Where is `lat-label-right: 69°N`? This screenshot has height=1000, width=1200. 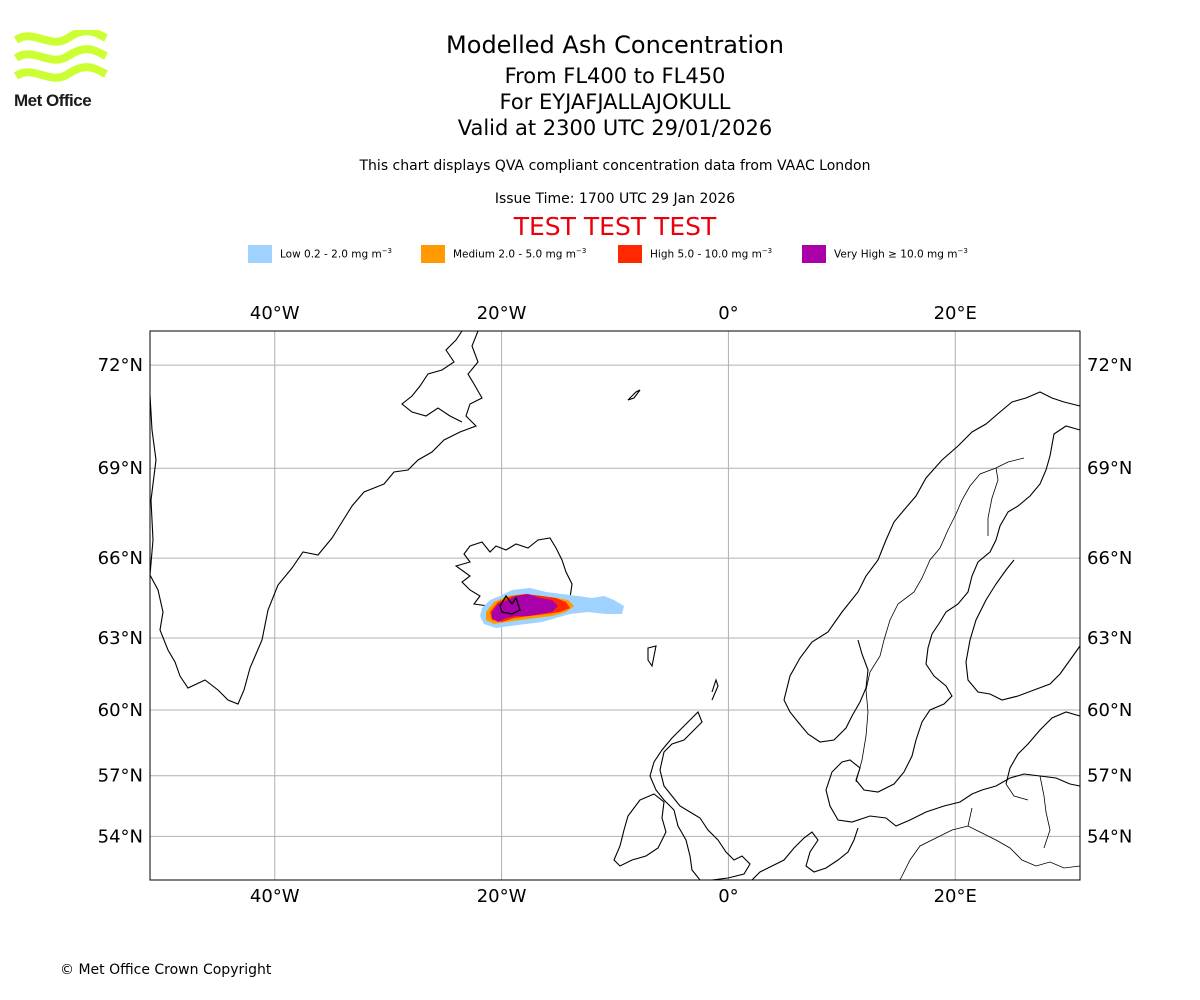
lat-label-right: 69°N is located at coordinates (1109, 468).